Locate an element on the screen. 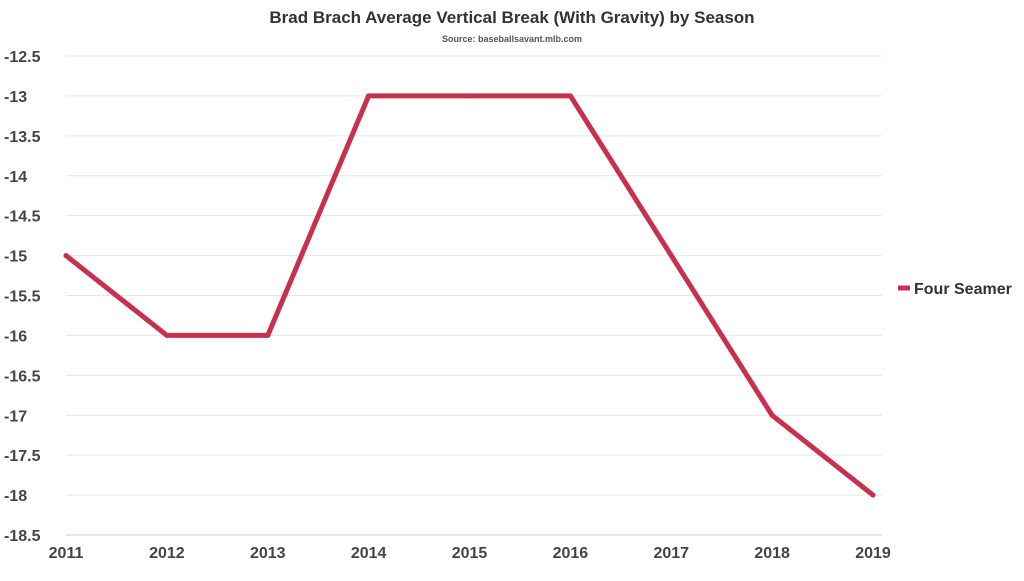  y-tick-label: -14 is located at coordinates (15, 177).